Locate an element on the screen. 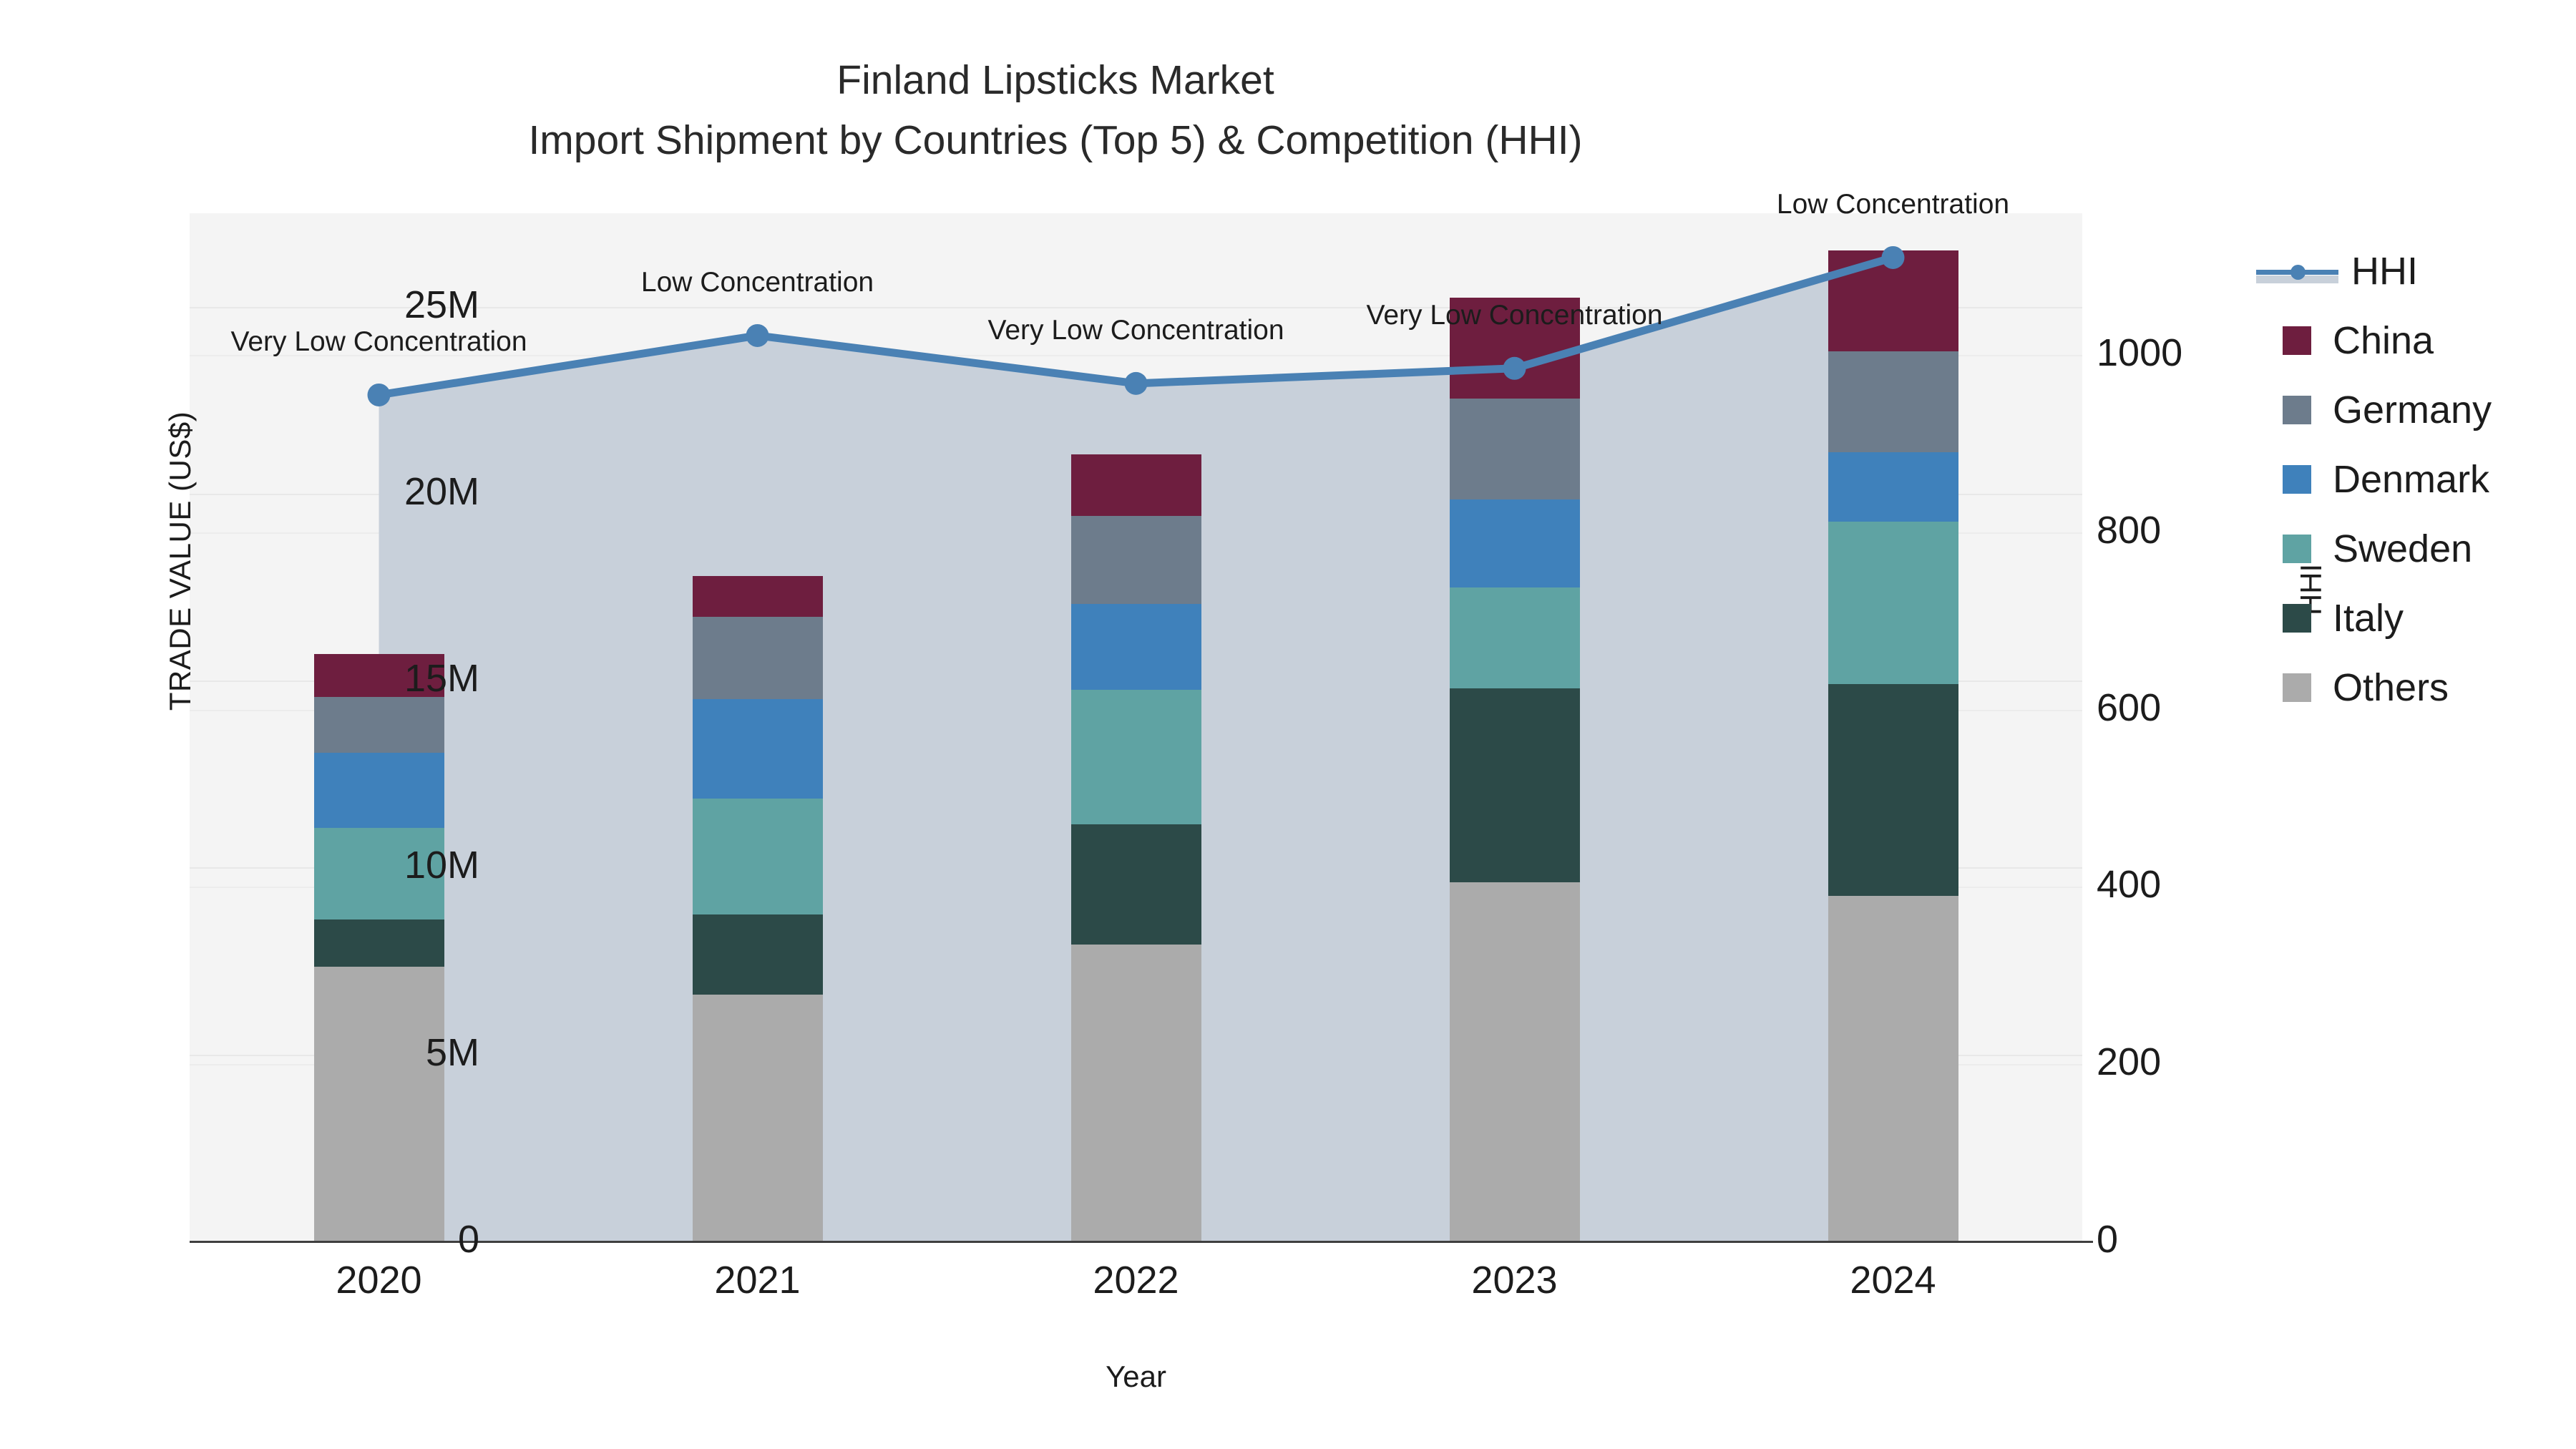  y-tick-left: 20M is located at coordinates (442, 491).